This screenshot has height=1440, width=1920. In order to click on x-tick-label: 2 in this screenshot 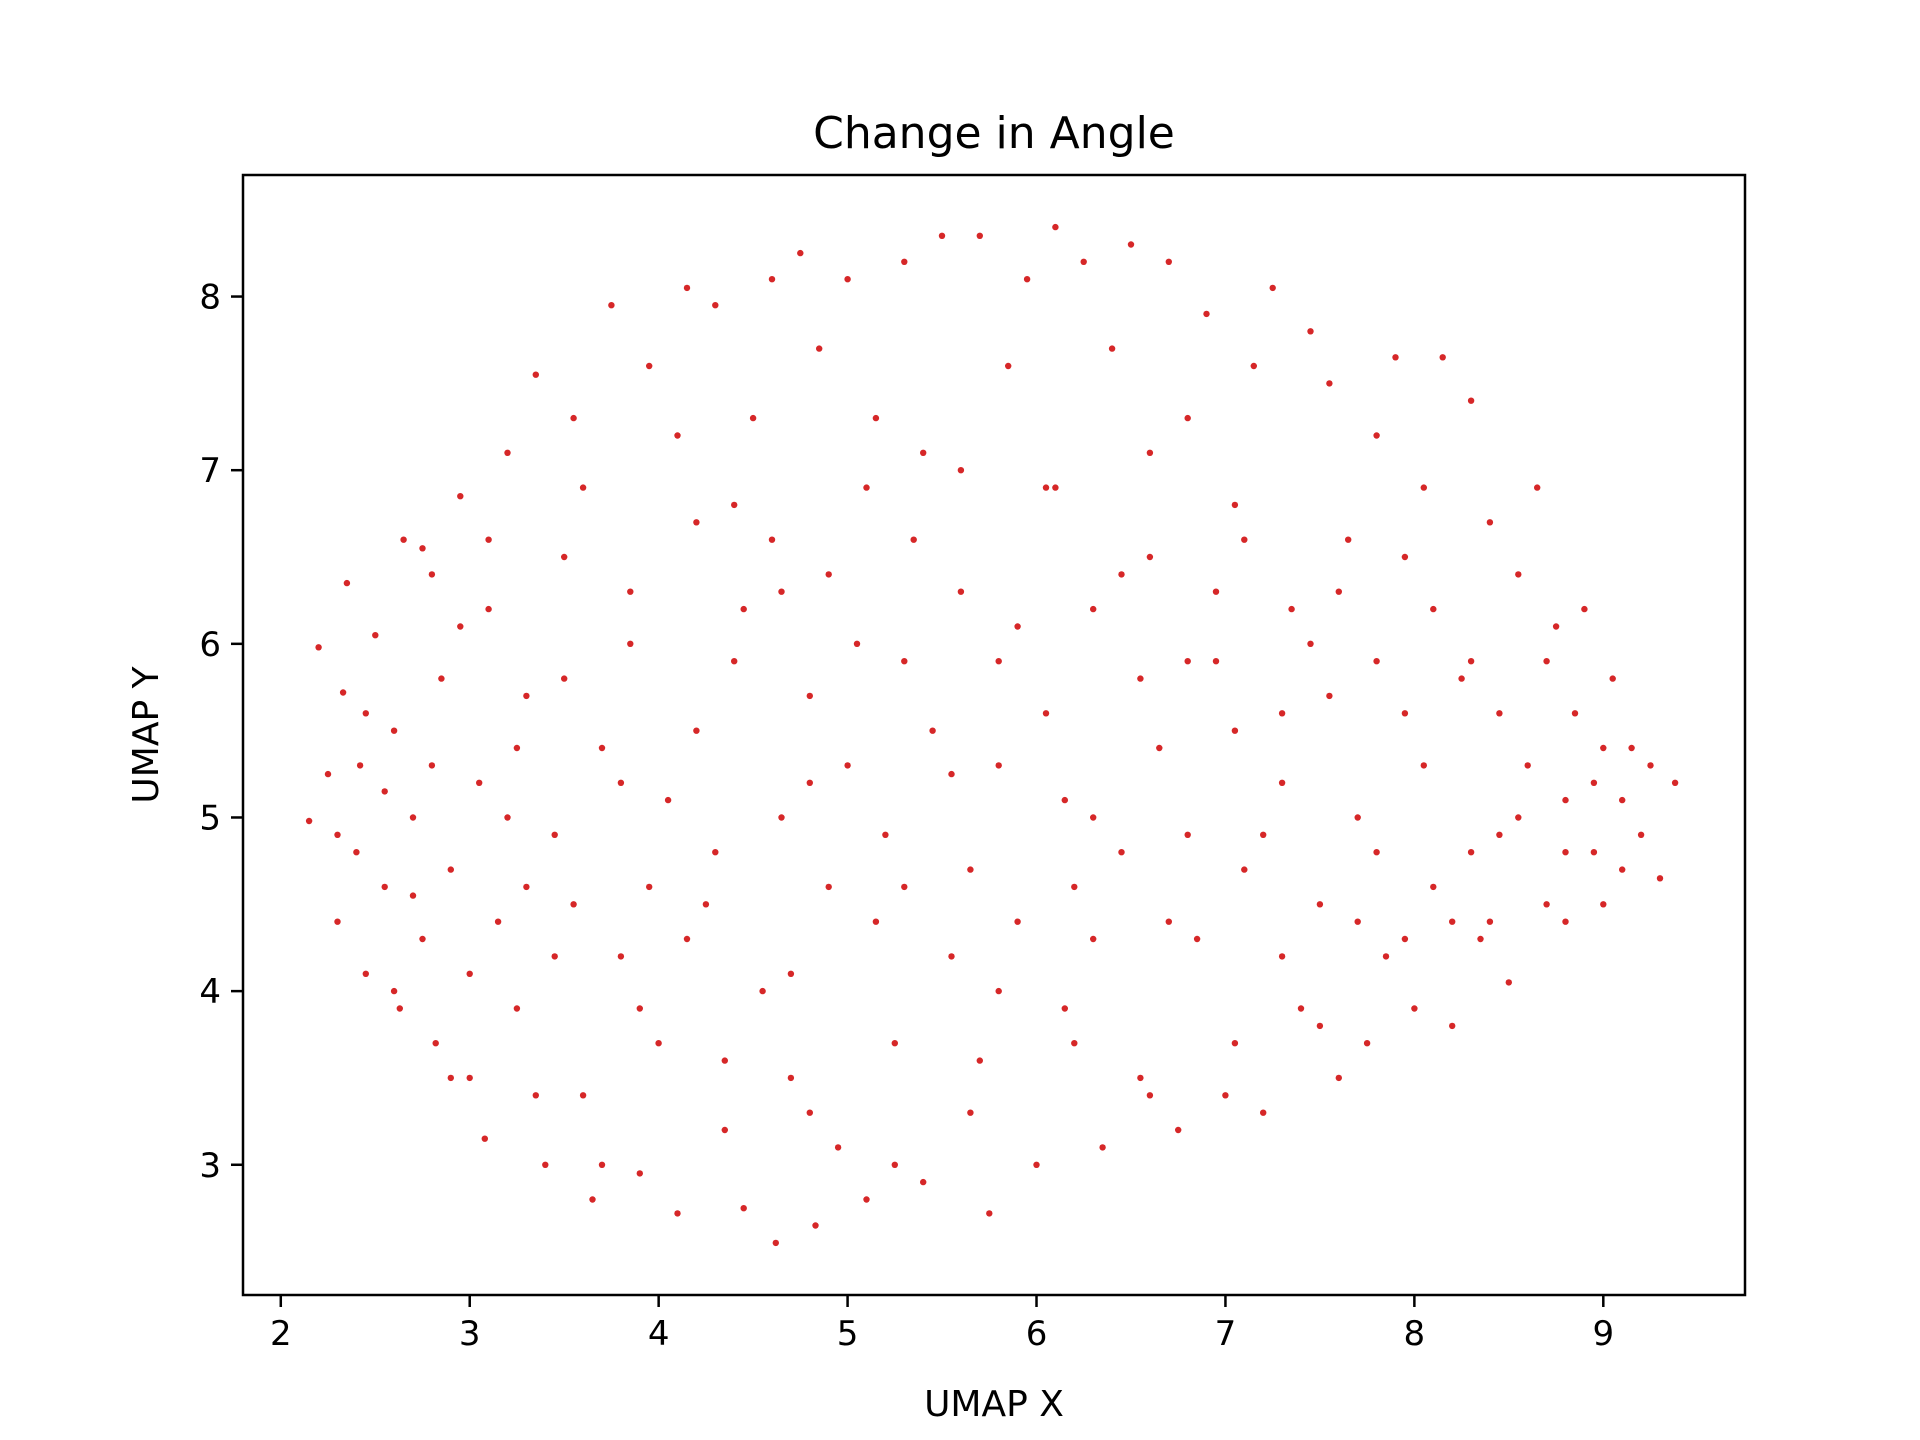, I will do `click(281, 1334)`.